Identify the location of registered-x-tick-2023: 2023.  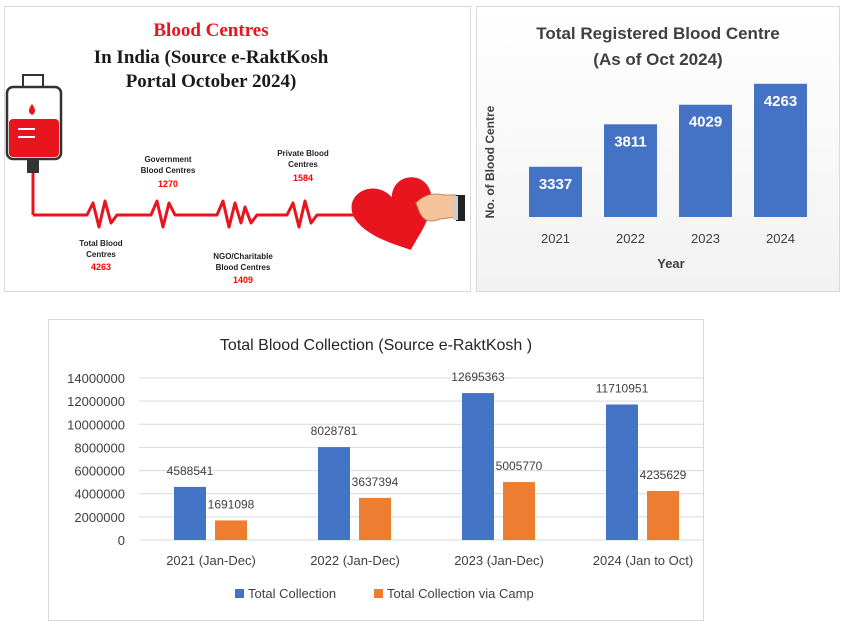
(705, 238).